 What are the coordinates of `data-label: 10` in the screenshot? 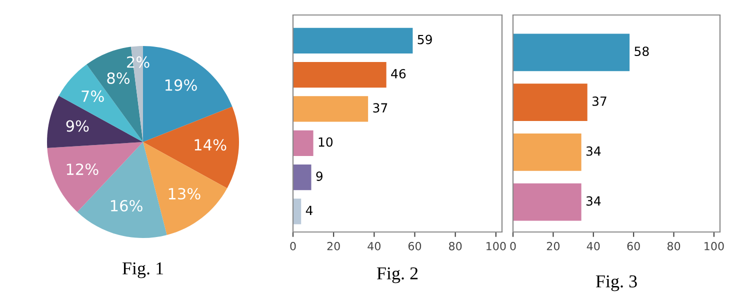 It's located at (325, 142).